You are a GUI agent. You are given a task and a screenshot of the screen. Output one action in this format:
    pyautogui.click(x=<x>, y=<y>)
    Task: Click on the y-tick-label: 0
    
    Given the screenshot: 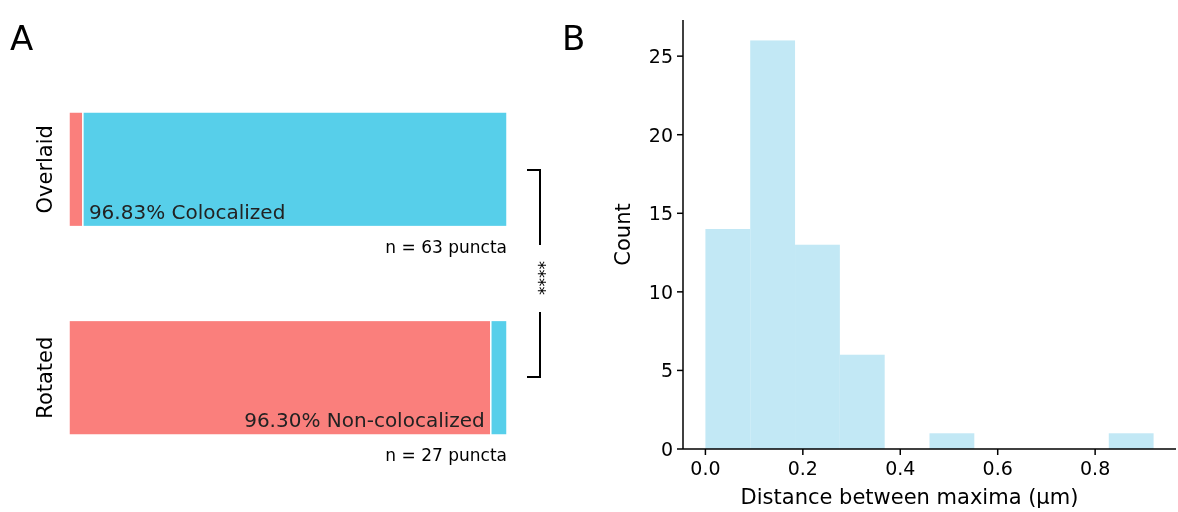 What is the action you would take?
    pyautogui.click(x=666, y=449)
    